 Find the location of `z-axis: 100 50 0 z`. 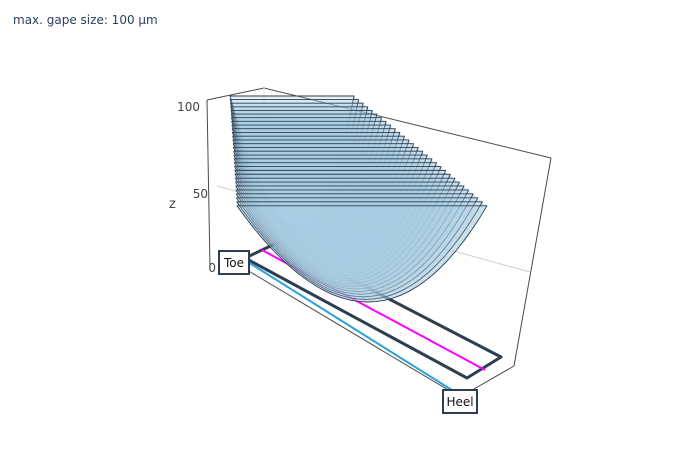

z-axis: 100 50 0 z is located at coordinates (192, 187).